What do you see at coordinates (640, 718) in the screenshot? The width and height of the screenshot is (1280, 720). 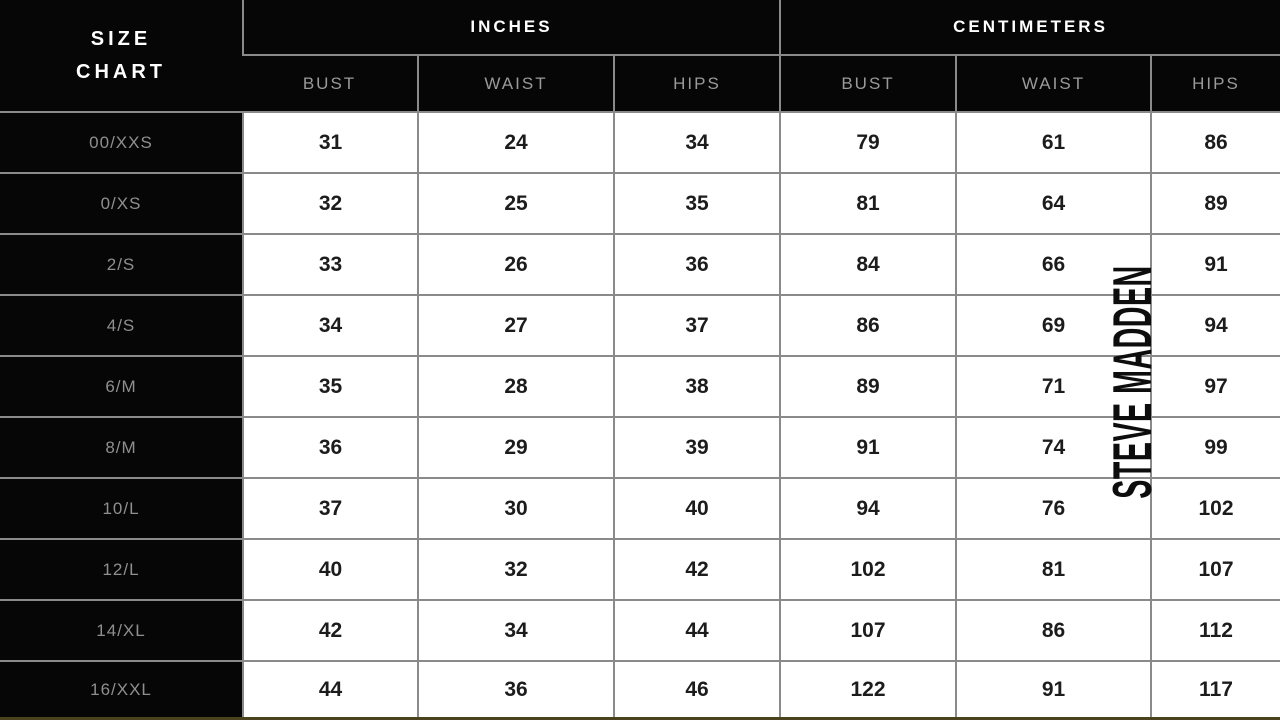 I see `bottom-accent-bar` at bounding box center [640, 718].